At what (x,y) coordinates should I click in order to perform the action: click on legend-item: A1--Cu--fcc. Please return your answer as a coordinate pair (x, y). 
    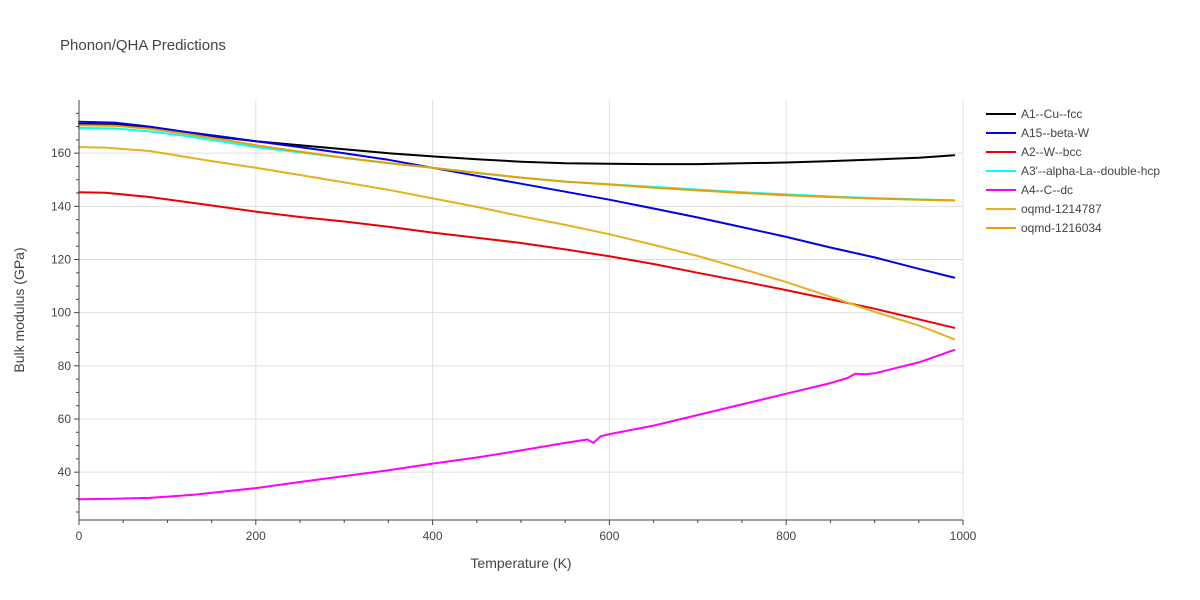
    Looking at the image, I should click on (1034, 114).